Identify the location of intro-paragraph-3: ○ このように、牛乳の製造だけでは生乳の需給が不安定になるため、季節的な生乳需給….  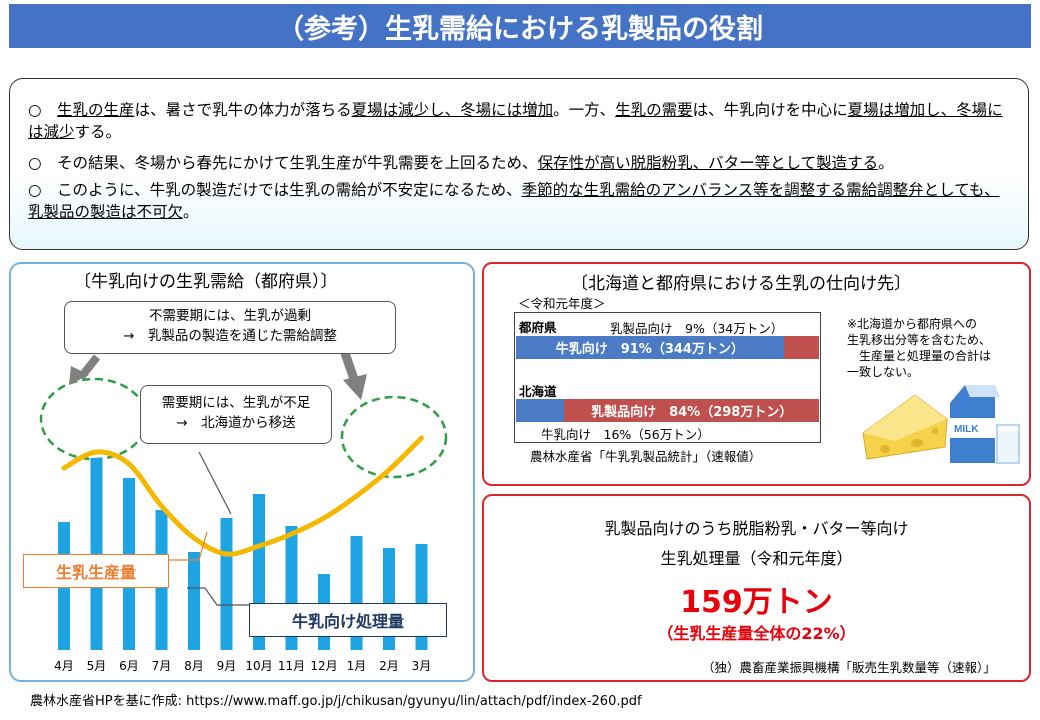
(520, 201).